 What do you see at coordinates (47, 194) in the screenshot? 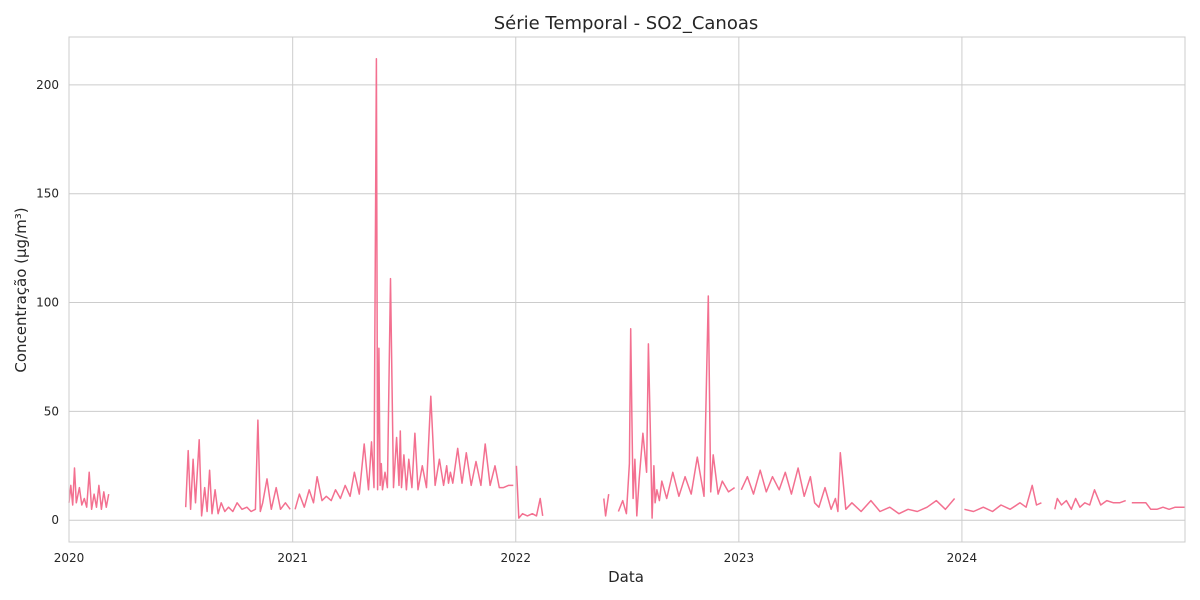
I see `y-tick-label-150: 150` at bounding box center [47, 194].